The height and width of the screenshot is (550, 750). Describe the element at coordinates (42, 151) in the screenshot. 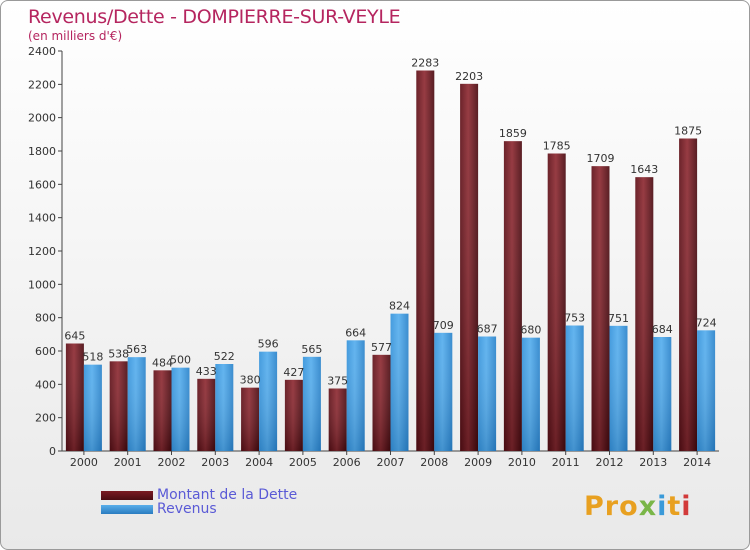

I see `y-tick-label: 1800` at that location.